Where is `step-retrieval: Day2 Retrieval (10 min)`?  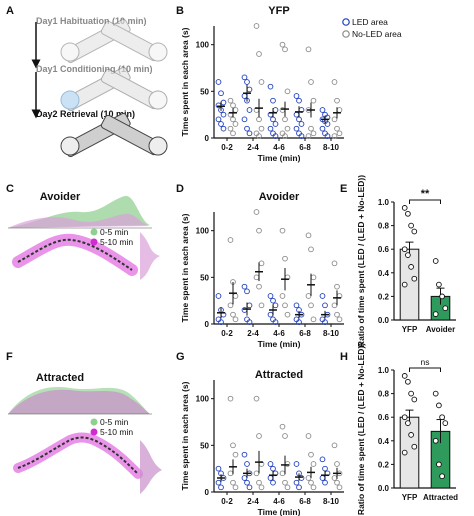
step-retrieval: Day2 Retrieval (10 min) is located at coordinates (85, 114).